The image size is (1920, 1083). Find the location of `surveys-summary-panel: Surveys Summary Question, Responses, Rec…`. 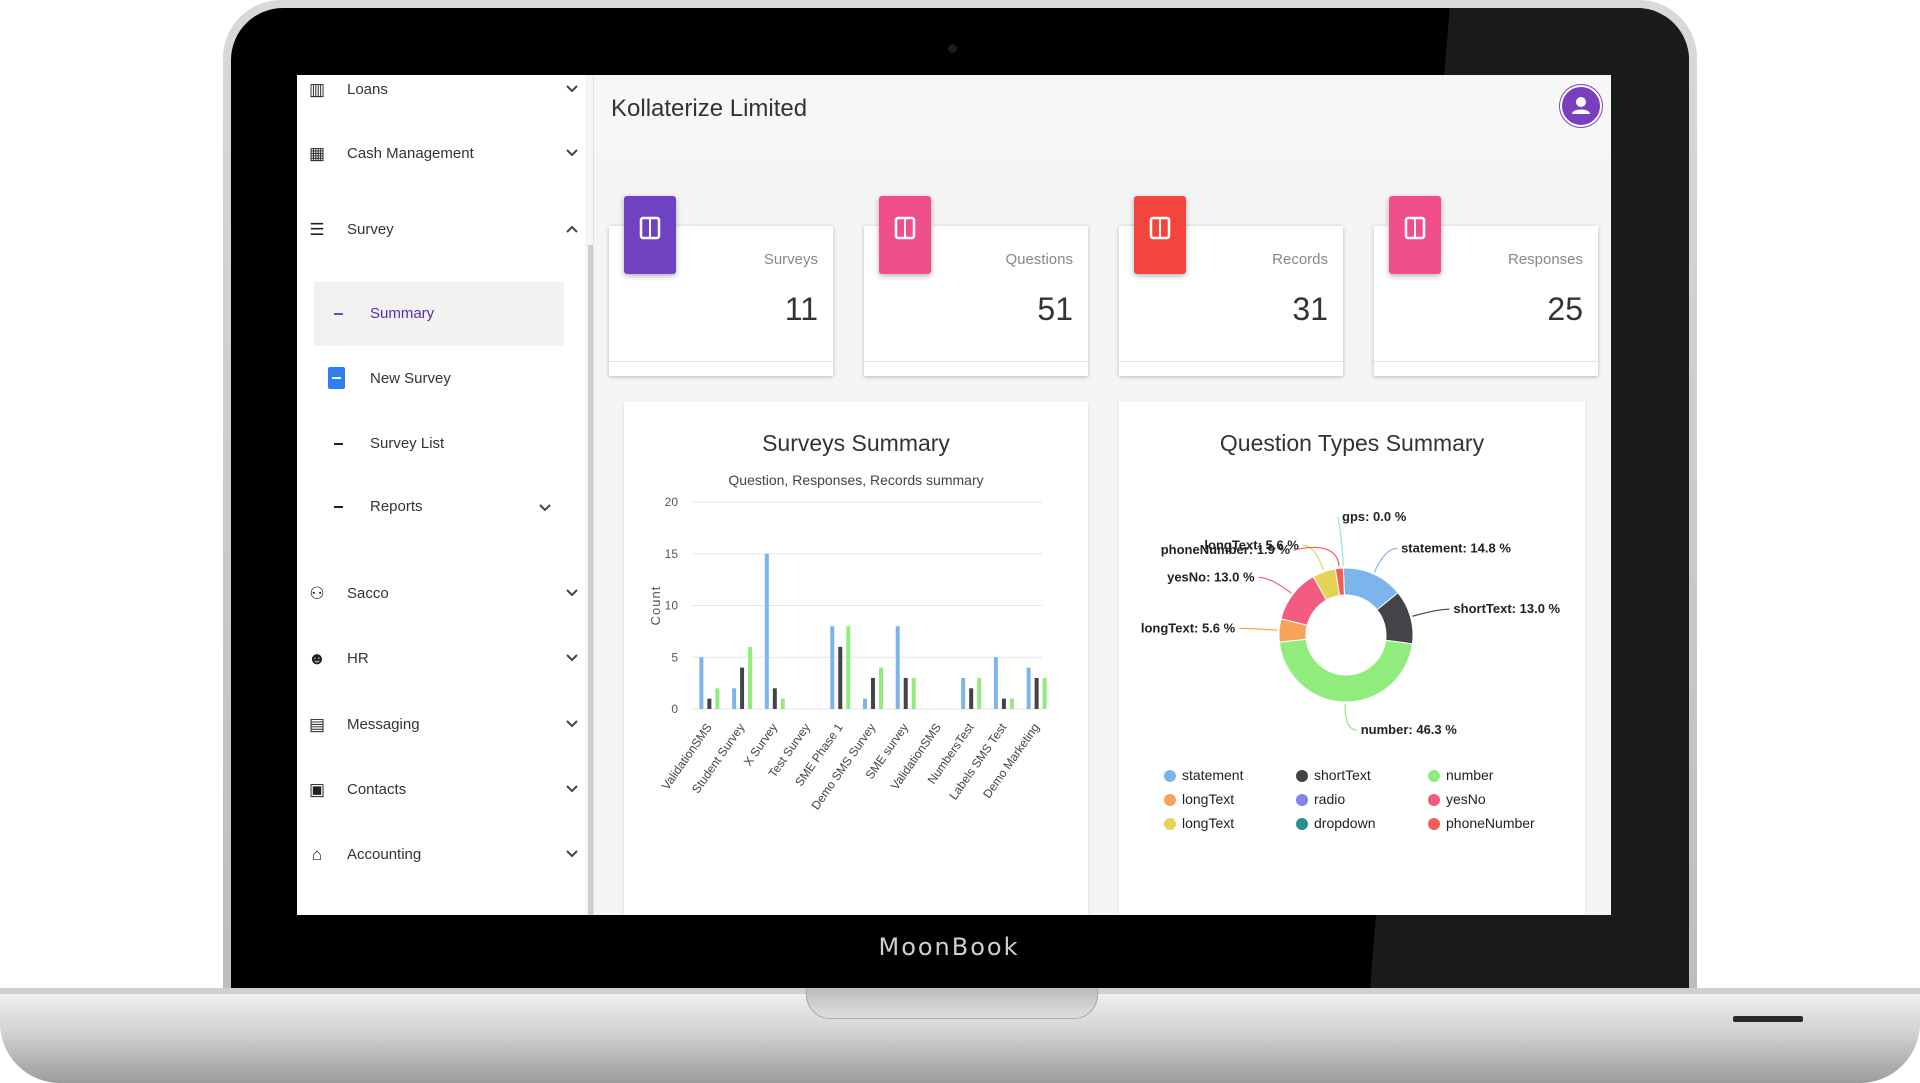

surveys-summary-panel: Surveys Summary Question, Responses, Rec… is located at coordinates (856, 658).